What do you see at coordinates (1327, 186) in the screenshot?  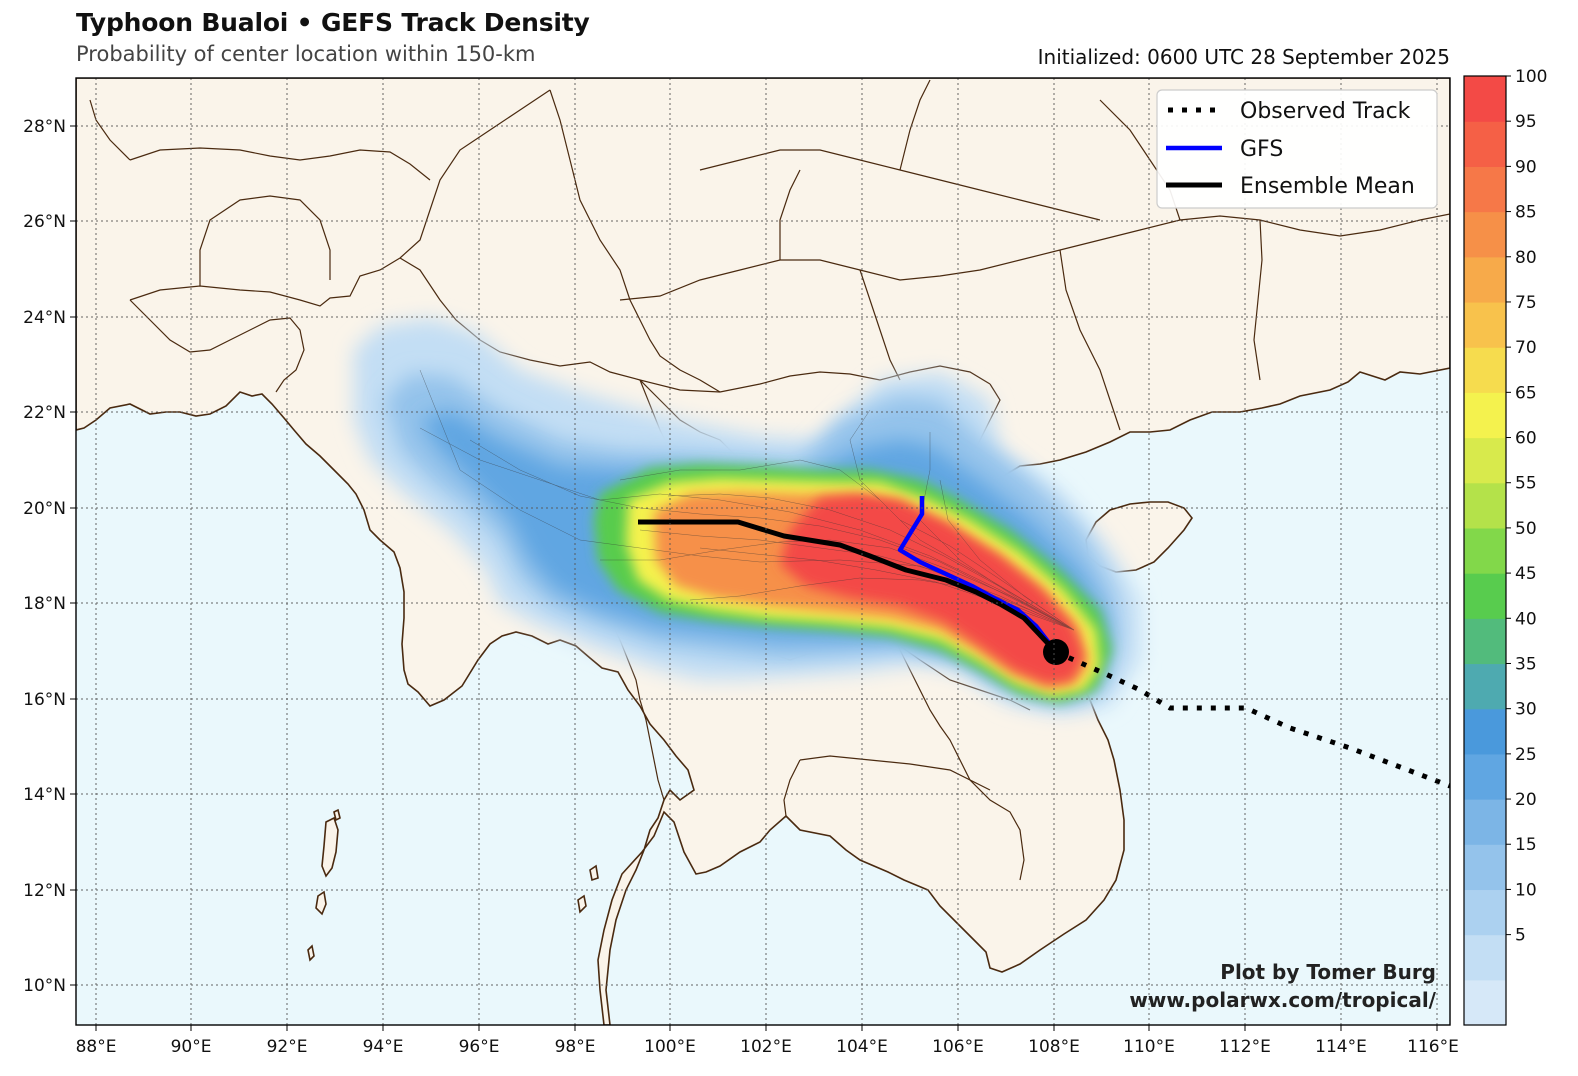 I see `legend-label-mean: Ensemble Mean` at bounding box center [1327, 186].